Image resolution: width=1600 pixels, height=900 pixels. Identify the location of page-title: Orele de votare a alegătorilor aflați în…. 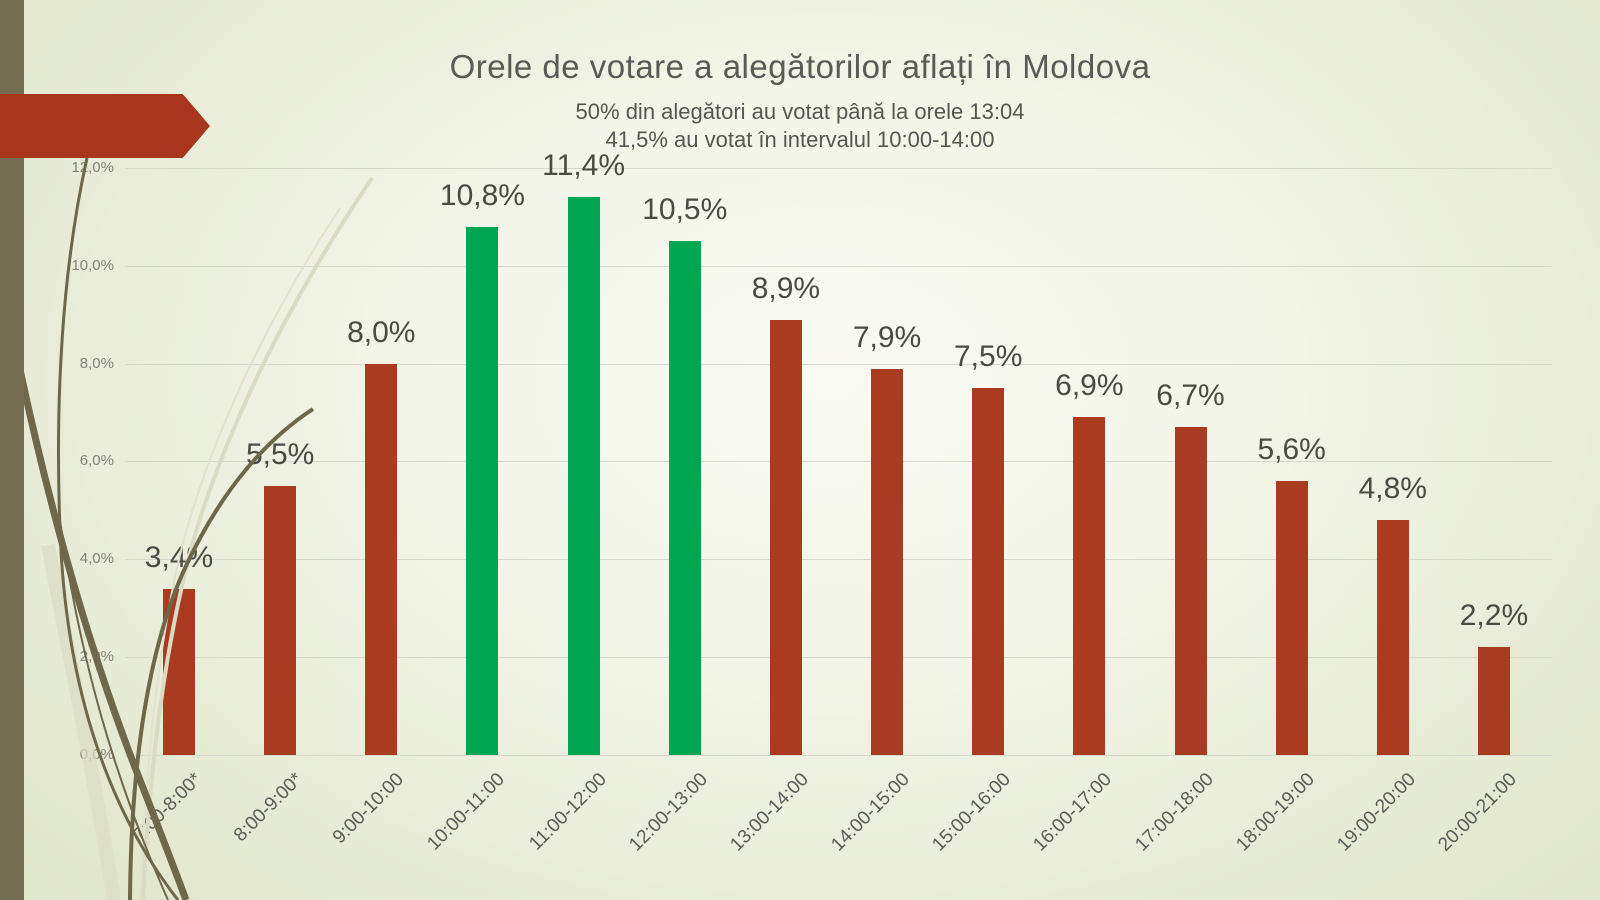
(800, 66).